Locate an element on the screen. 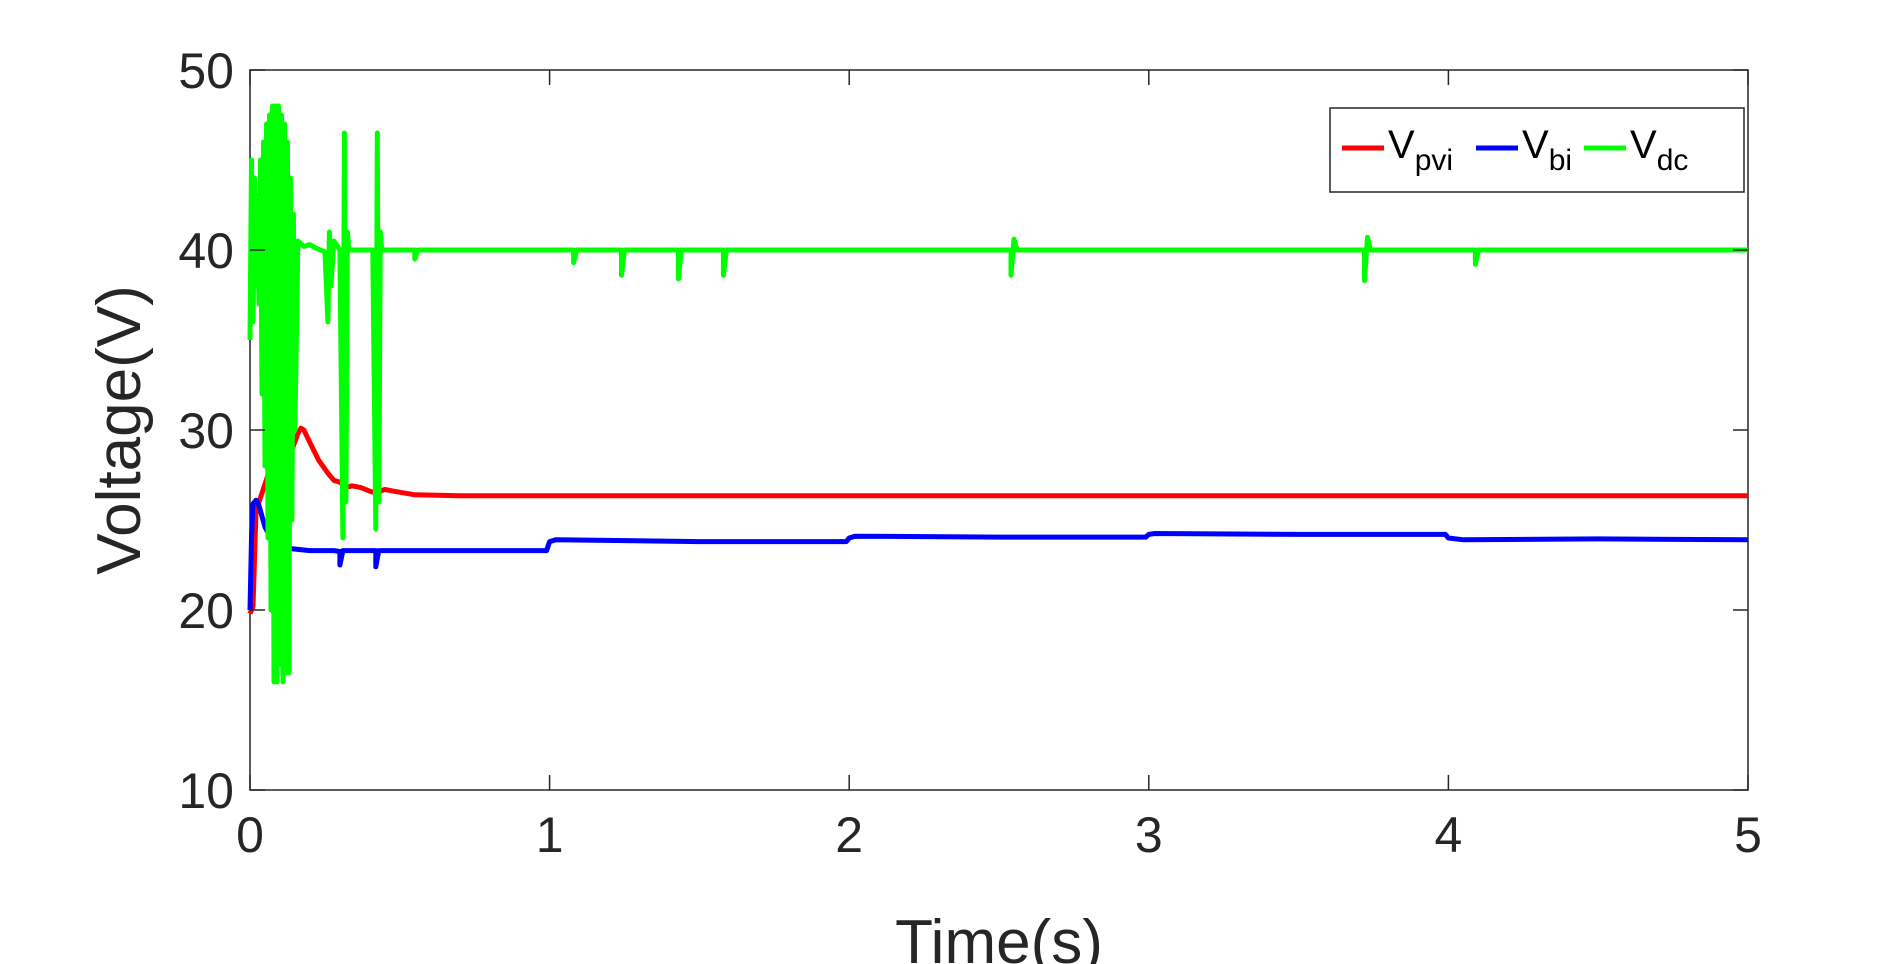  legend-items: Vpvi Vbi Vdc is located at coordinates (1515, 150).